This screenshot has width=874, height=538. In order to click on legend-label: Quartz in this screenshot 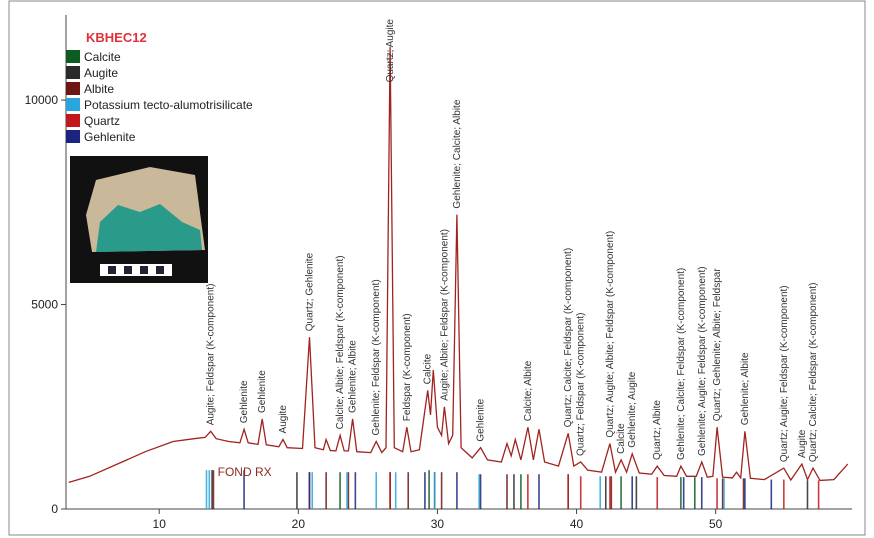, I will do `click(102, 121)`.